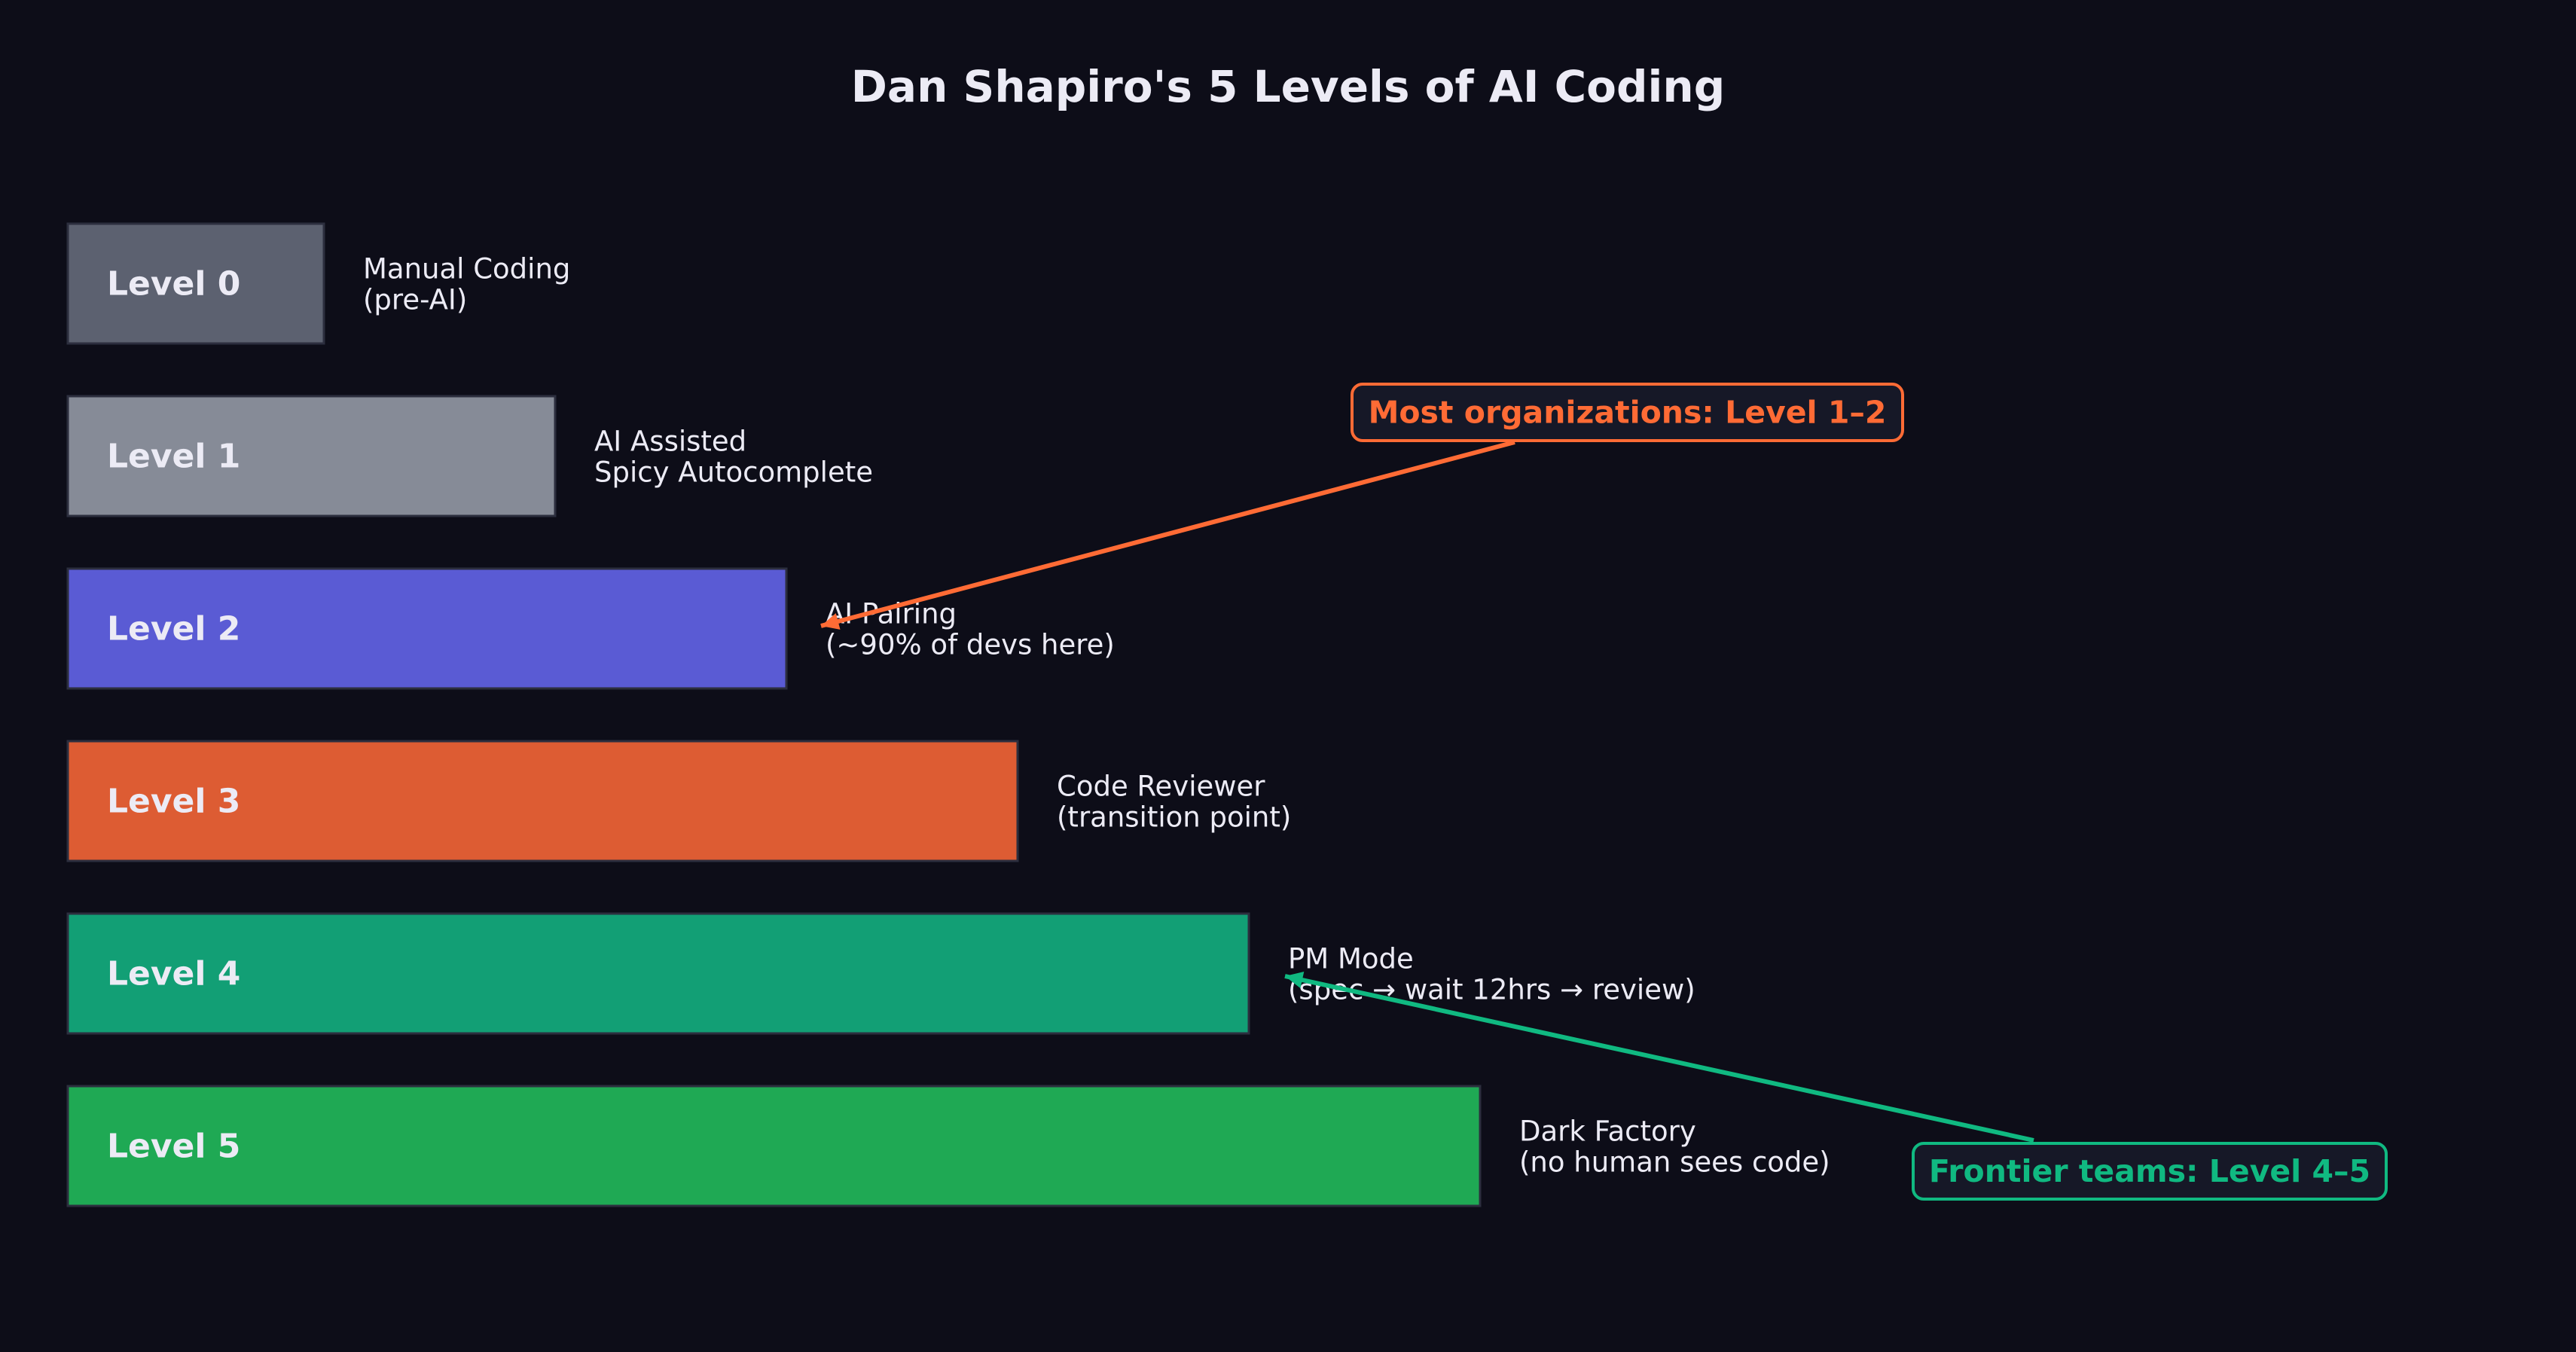  Describe the element at coordinates (734, 472) in the screenshot. I see `bar-description: Spicy Autocomplete` at that location.